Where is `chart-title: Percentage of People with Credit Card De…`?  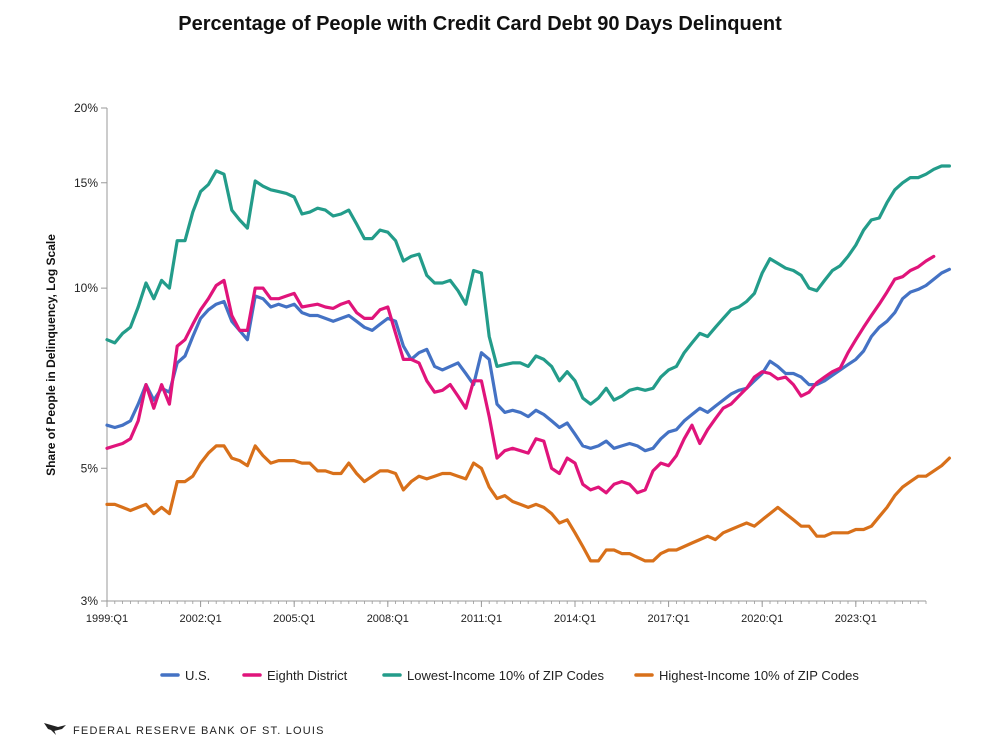 chart-title: Percentage of People with Credit Card De… is located at coordinates (480, 24).